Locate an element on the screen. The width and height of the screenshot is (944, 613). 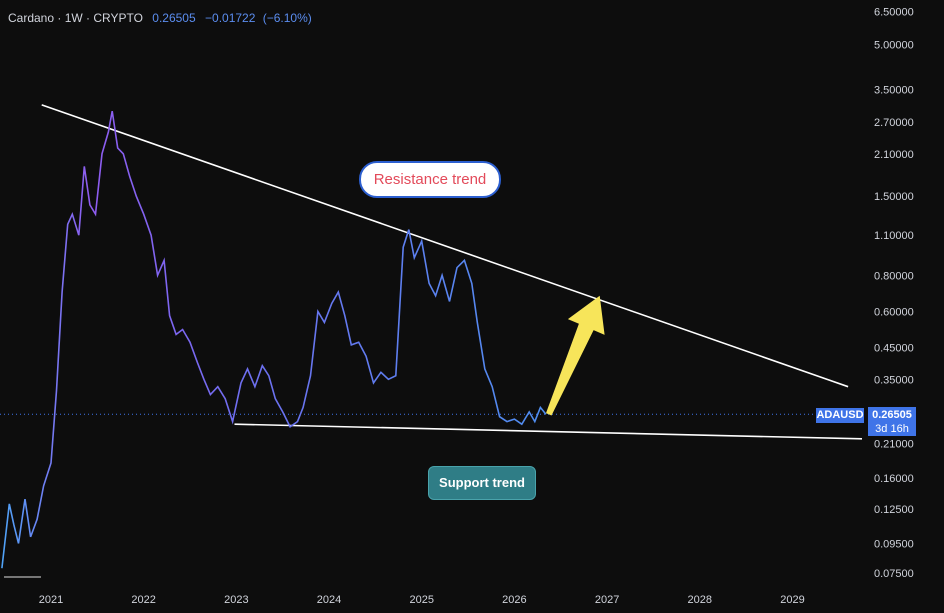
y-tick-label: 5.00000 is located at coordinates (894, 46).